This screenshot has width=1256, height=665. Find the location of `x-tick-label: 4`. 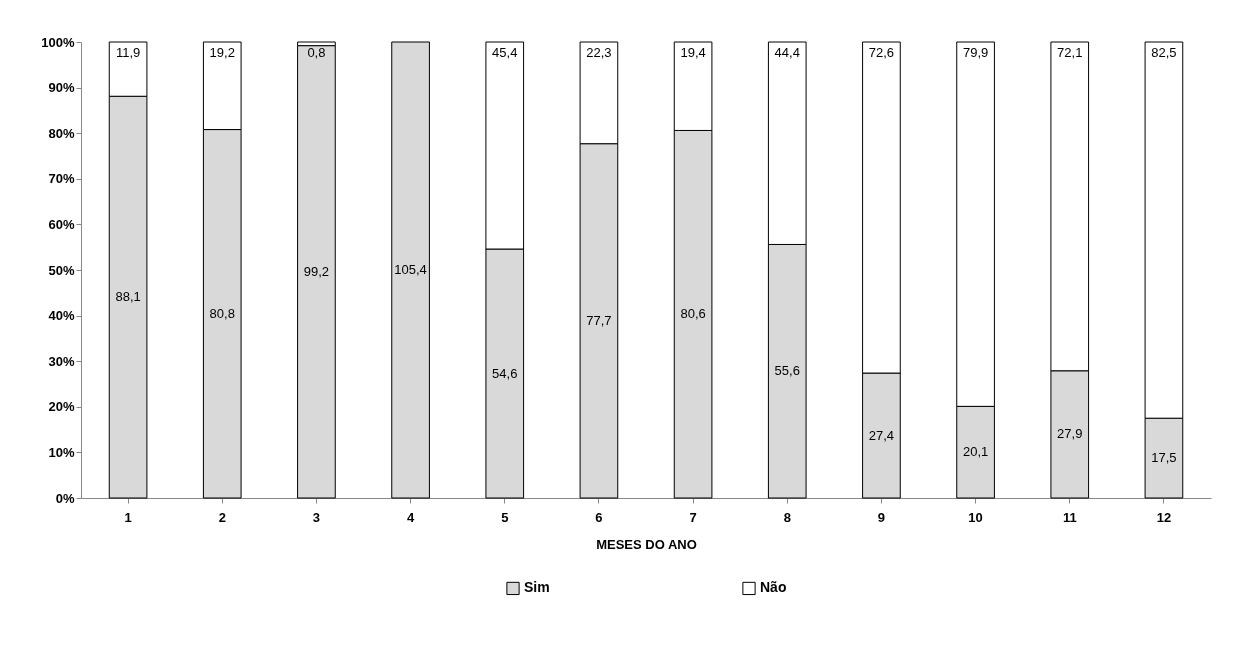

x-tick-label: 4 is located at coordinates (410, 517).